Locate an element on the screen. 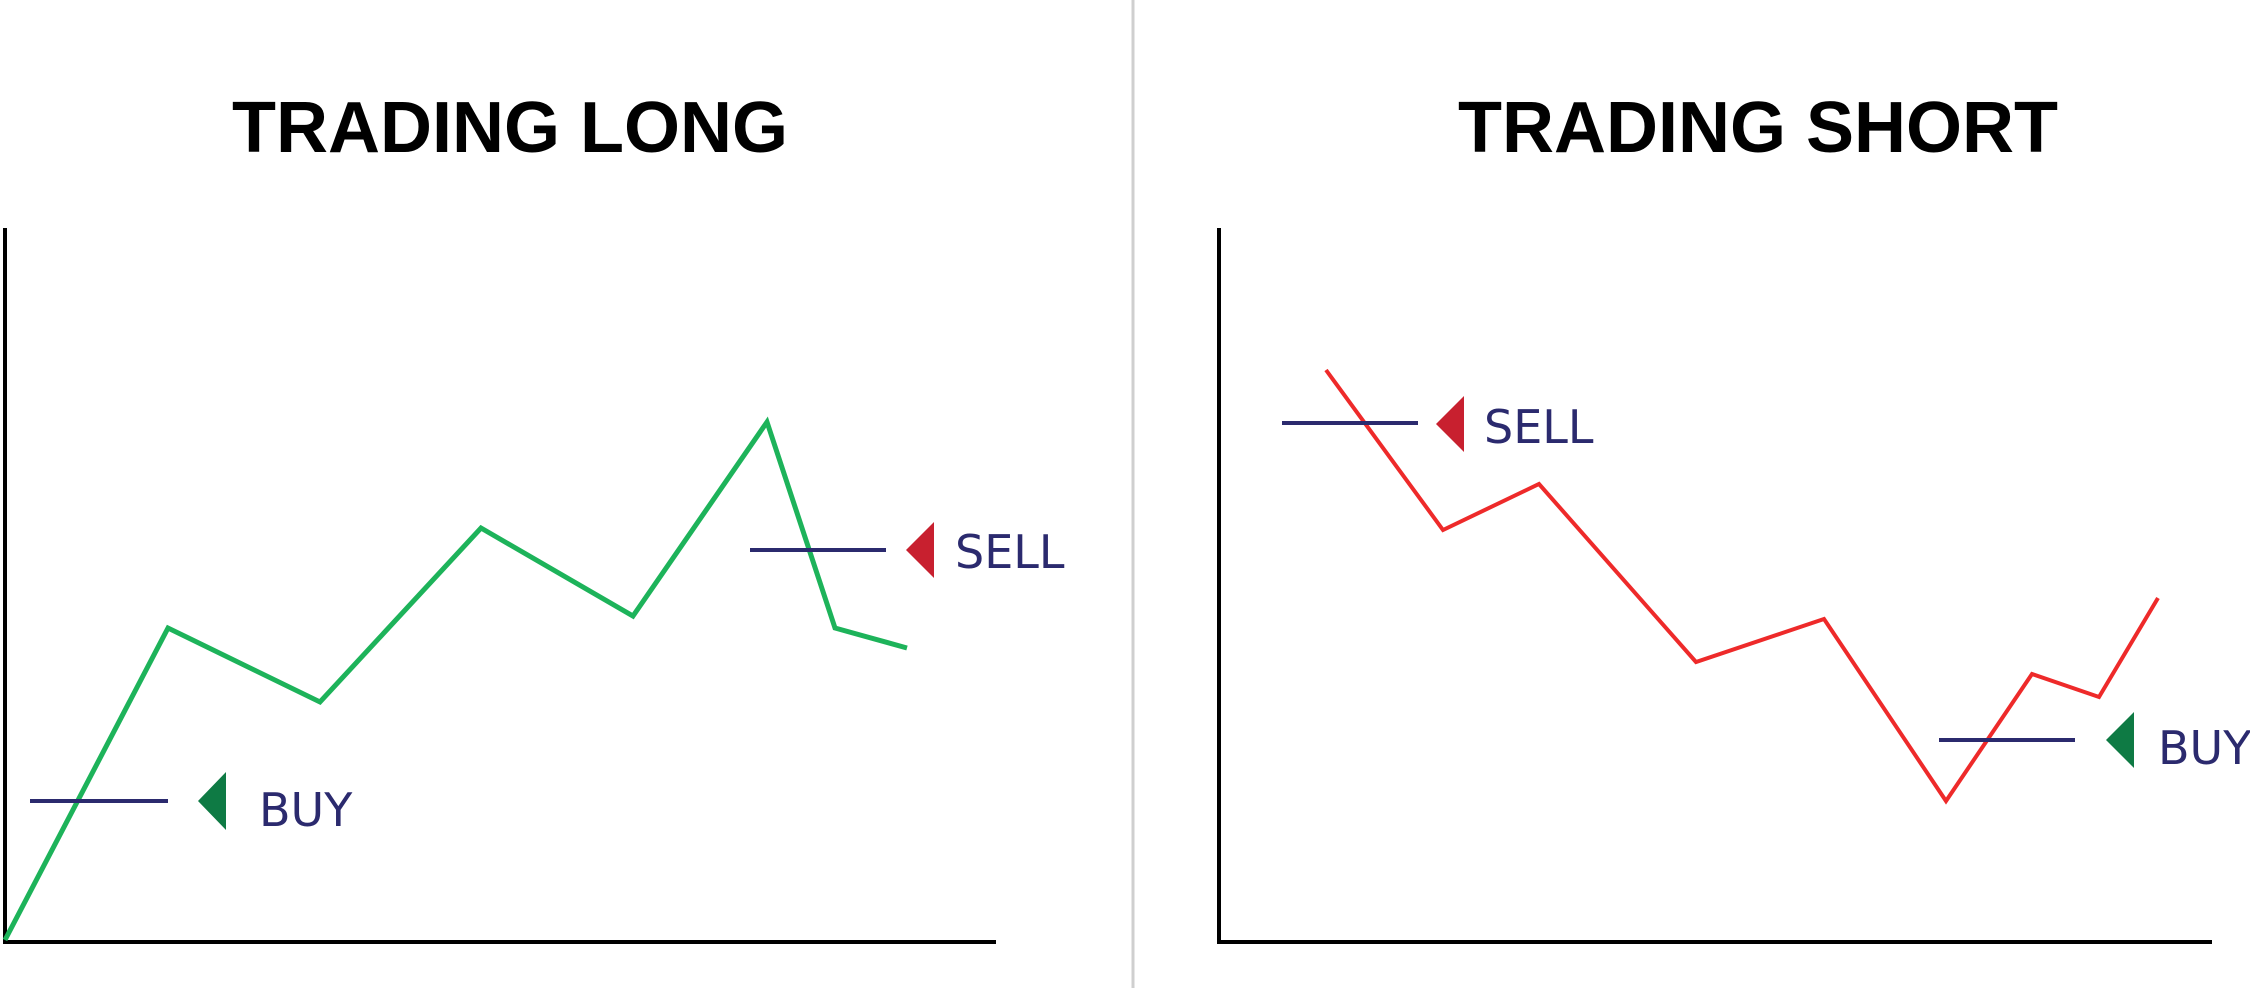 The image size is (2250, 988). panel-title-short: TRADING SHORT is located at coordinates (1758, 128).